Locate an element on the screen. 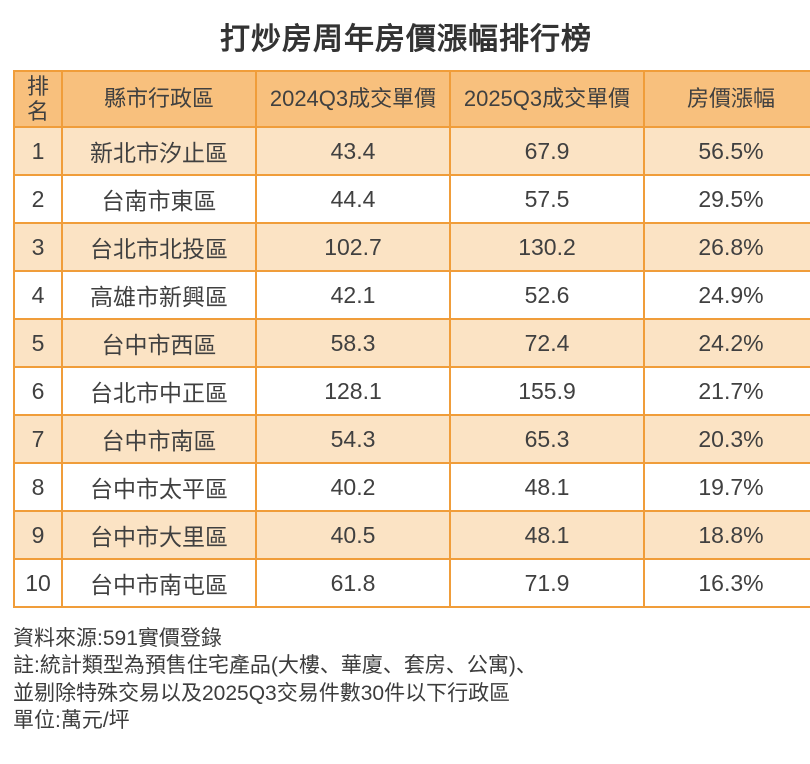 The width and height of the screenshot is (810, 764). cell-district: 台中市南屯區 is located at coordinates (159, 583).